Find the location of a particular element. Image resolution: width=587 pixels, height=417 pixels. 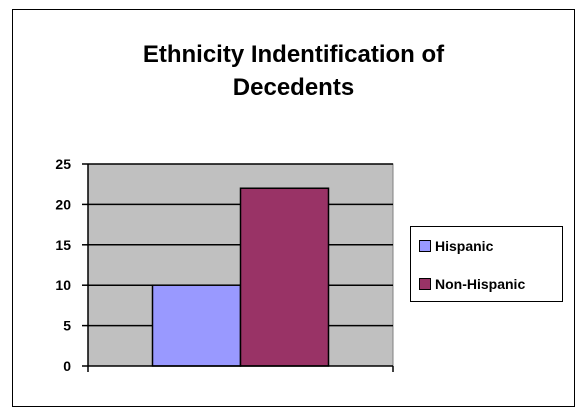

y-tick-label-10: 10 is located at coordinates (63, 285).